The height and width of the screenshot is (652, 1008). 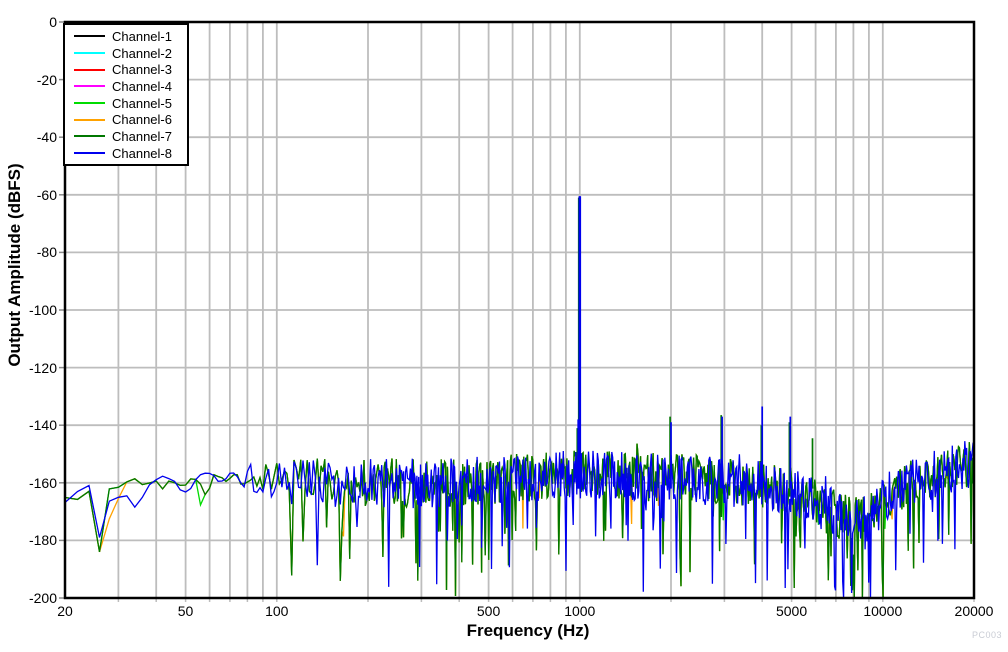 What do you see at coordinates (142, 120) in the screenshot?
I see `legend-label-channel-6: Channel-6` at bounding box center [142, 120].